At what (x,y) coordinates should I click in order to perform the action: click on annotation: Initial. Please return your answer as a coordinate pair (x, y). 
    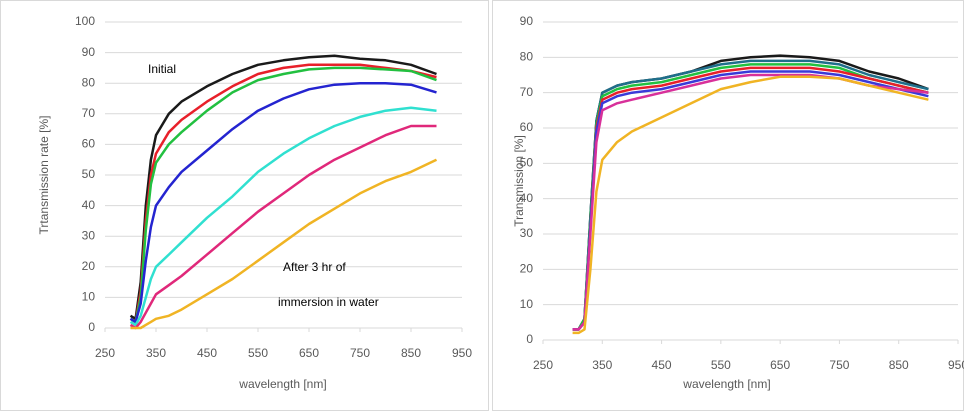
    Looking at the image, I should click on (162, 69).